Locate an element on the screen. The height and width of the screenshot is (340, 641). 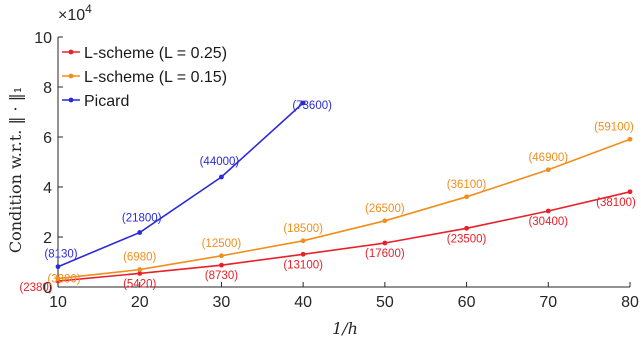
x-tick-label: 10 is located at coordinates (58, 302).